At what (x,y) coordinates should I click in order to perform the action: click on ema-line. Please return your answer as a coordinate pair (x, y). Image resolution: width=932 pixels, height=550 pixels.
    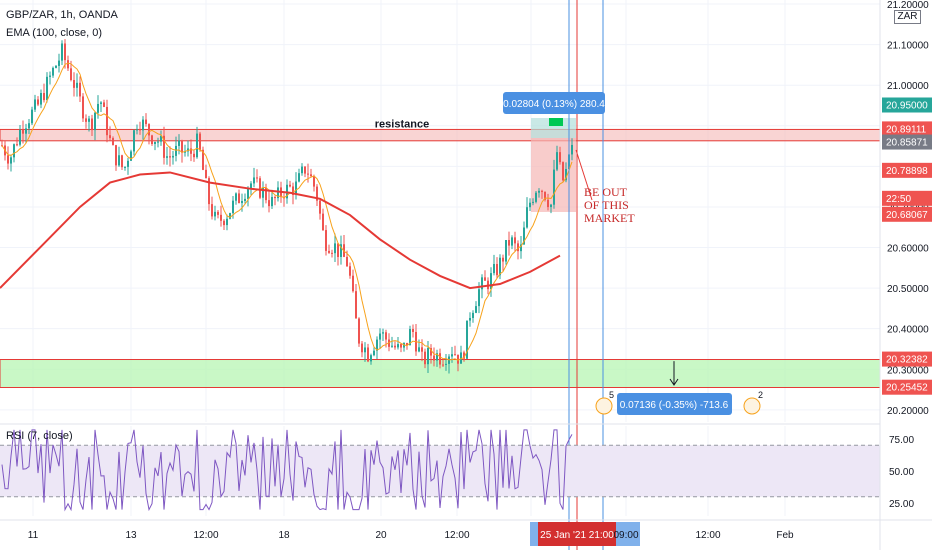
    Looking at the image, I should click on (280, 230).